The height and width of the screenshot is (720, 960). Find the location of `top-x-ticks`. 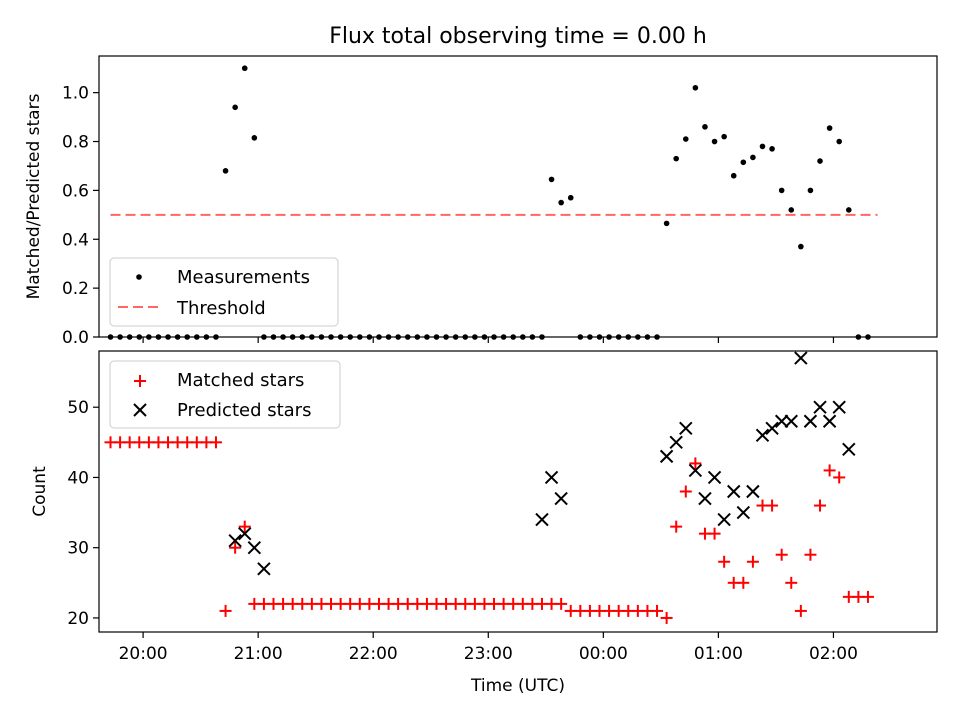

top-x-ticks is located at coordinates (488, 340).